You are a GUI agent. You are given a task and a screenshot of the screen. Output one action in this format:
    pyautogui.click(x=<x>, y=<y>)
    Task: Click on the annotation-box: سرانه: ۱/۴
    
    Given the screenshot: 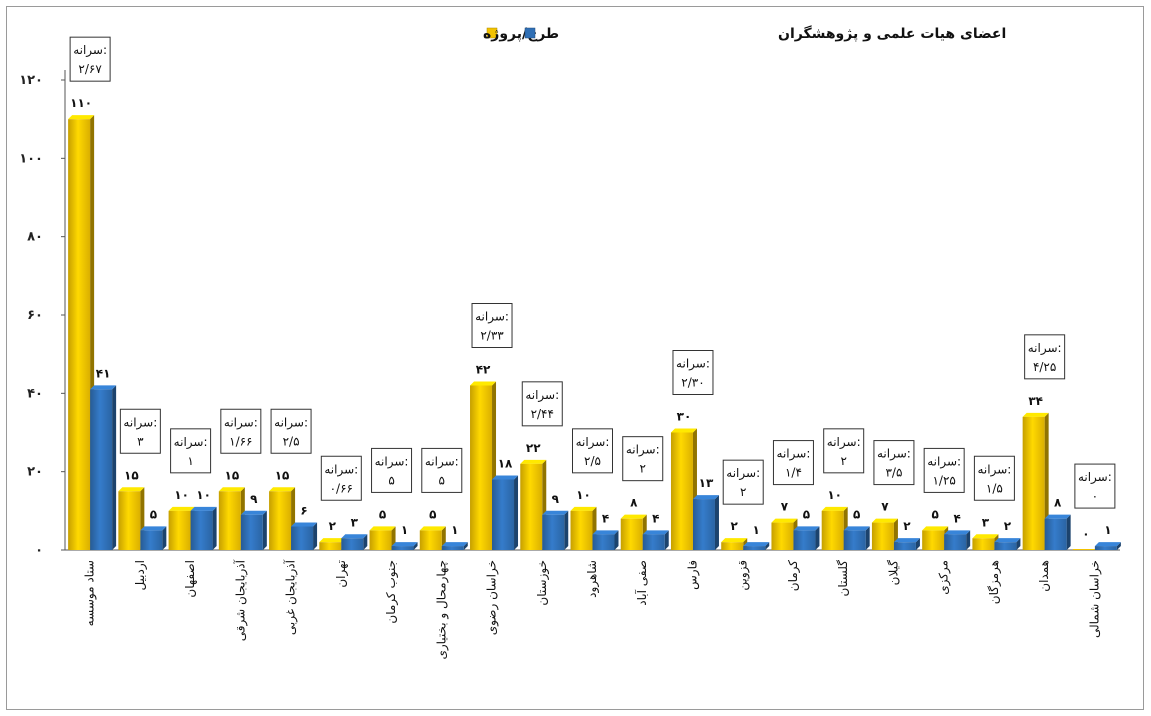 What is the action you would take?
    pyautogui.click(x=793, y=463)
    